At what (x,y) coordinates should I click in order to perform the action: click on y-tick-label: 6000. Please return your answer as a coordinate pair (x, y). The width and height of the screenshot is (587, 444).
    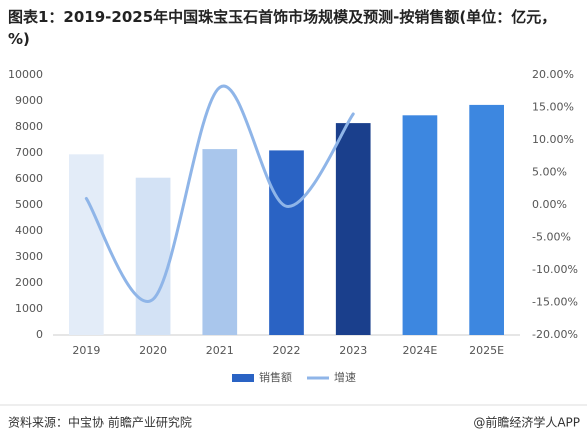
    Looking at the image, I should click on (29, 178).